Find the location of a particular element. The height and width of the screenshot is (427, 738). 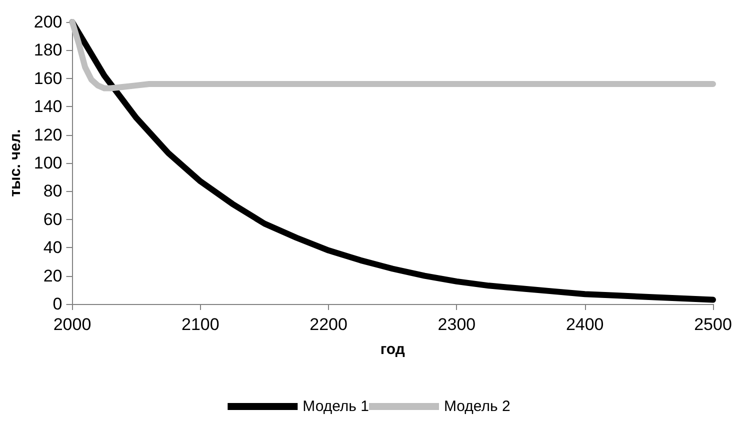

y-tick-label: 0 is located at coordinates (57, 304).